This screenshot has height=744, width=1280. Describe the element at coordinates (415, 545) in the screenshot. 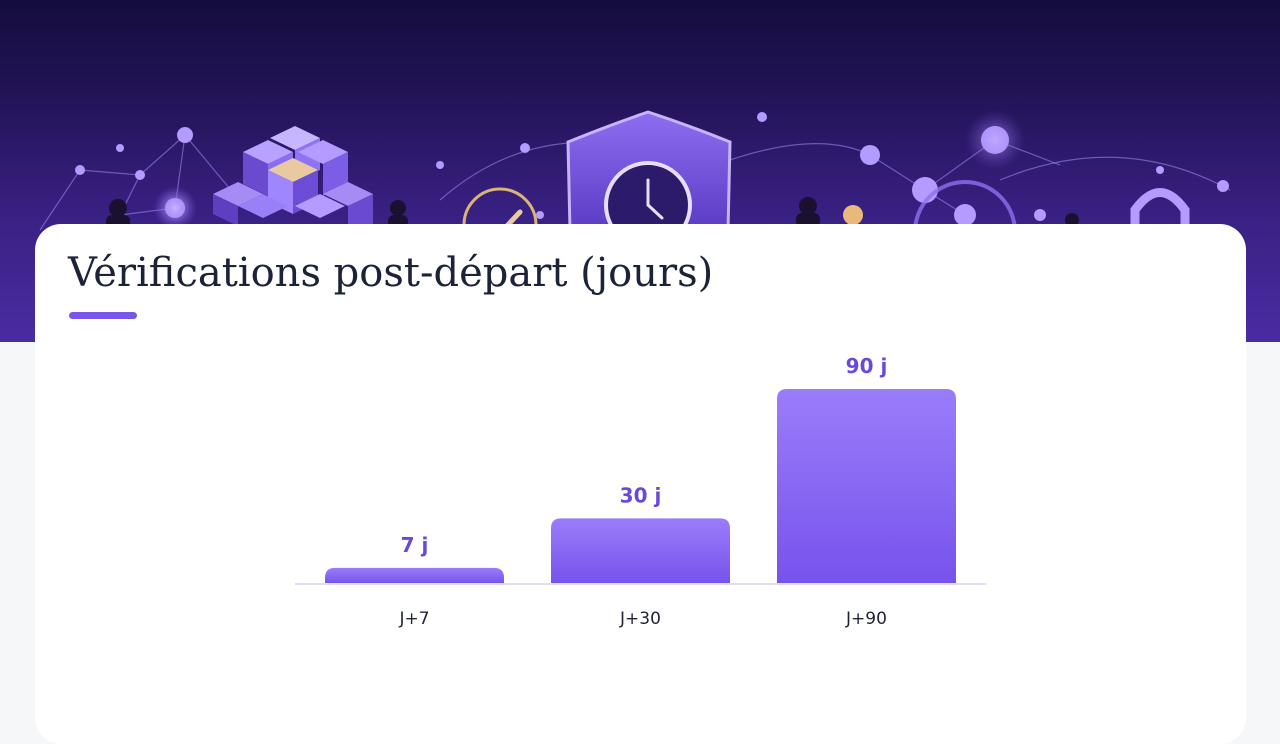

I see `data-label: 7 j` at that location.